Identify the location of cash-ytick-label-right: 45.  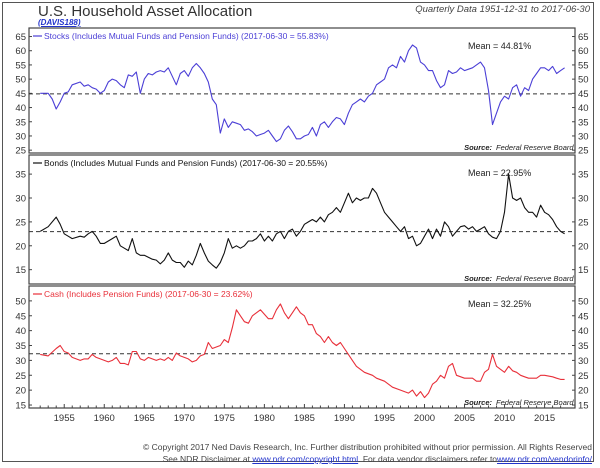
(583, 316).